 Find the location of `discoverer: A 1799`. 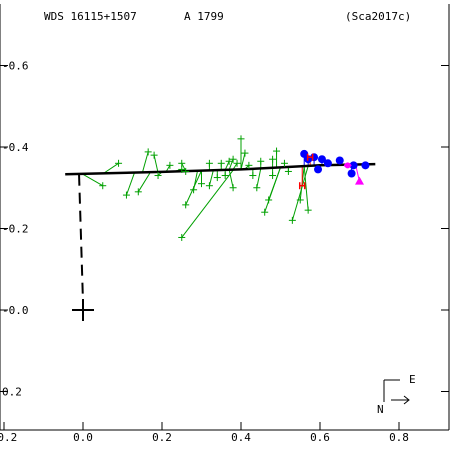

discoverer: A 1799 is located at coordinates (204, 16).